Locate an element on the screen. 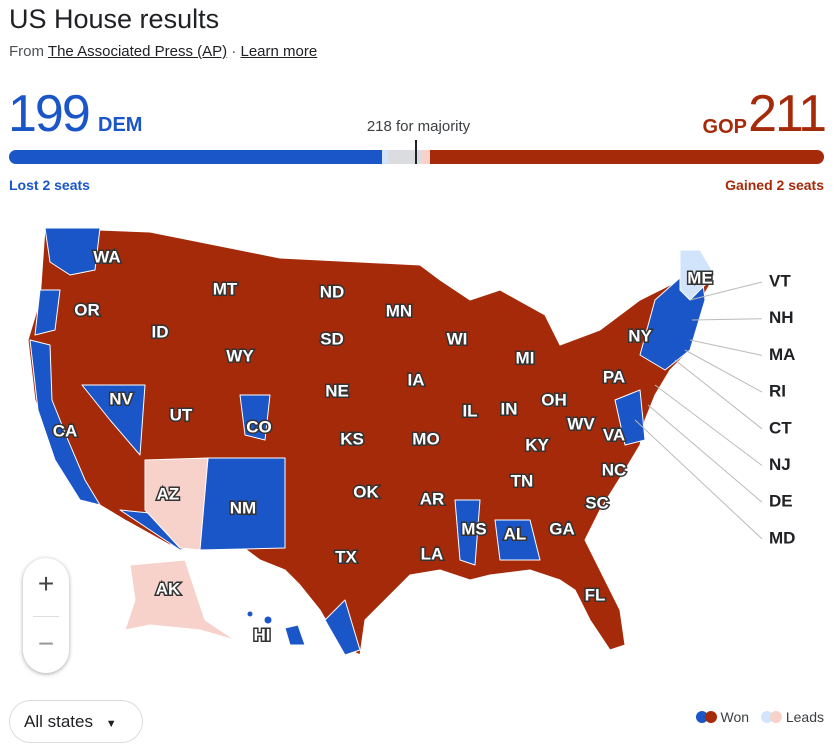  state-label: AZ is located at coordinates (168, 493).